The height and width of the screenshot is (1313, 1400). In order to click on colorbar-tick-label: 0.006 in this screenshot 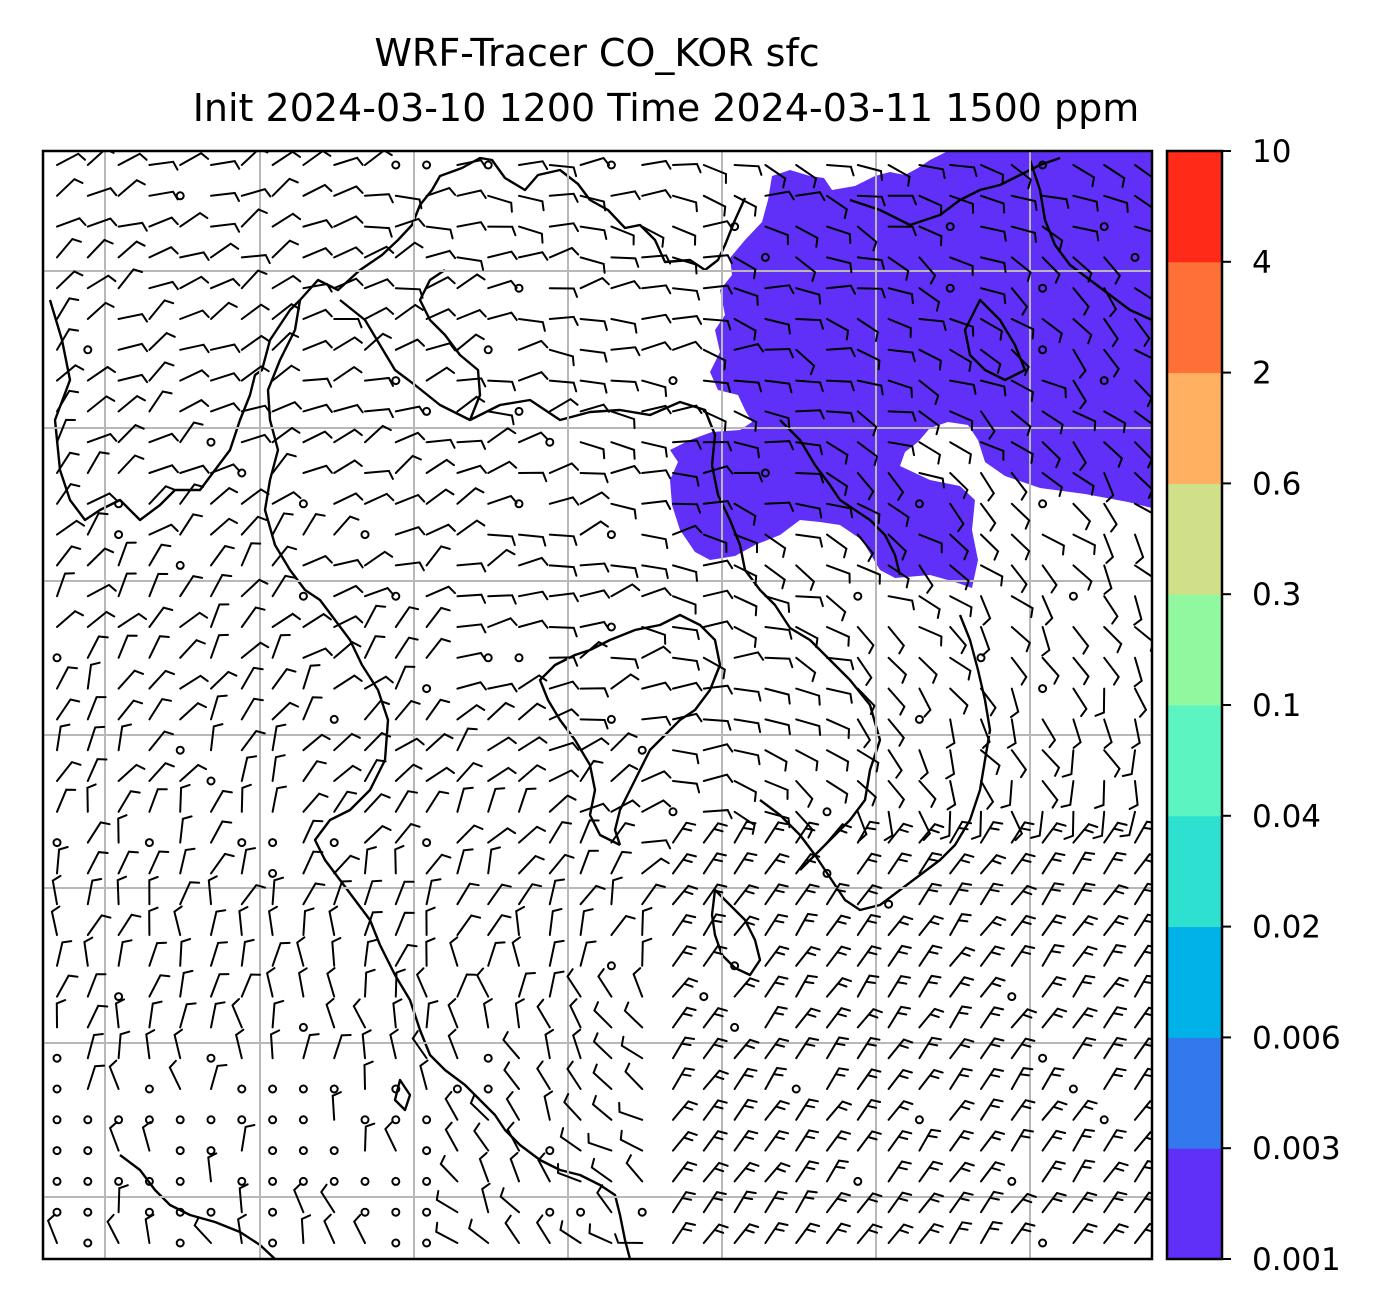, I will do `click(1296, 1038)`.